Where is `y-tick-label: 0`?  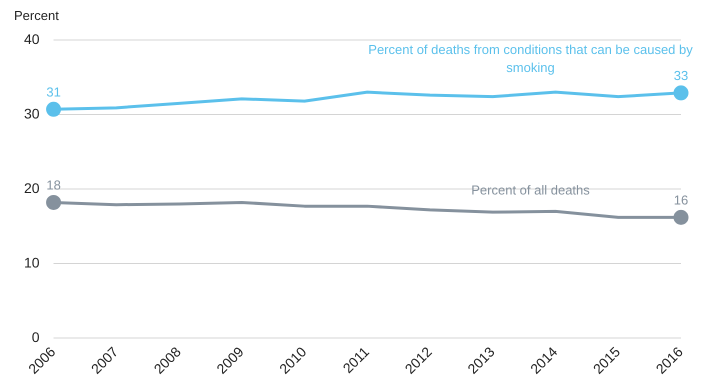
y-tick-label: 0 is located at coordinates (36, 336).